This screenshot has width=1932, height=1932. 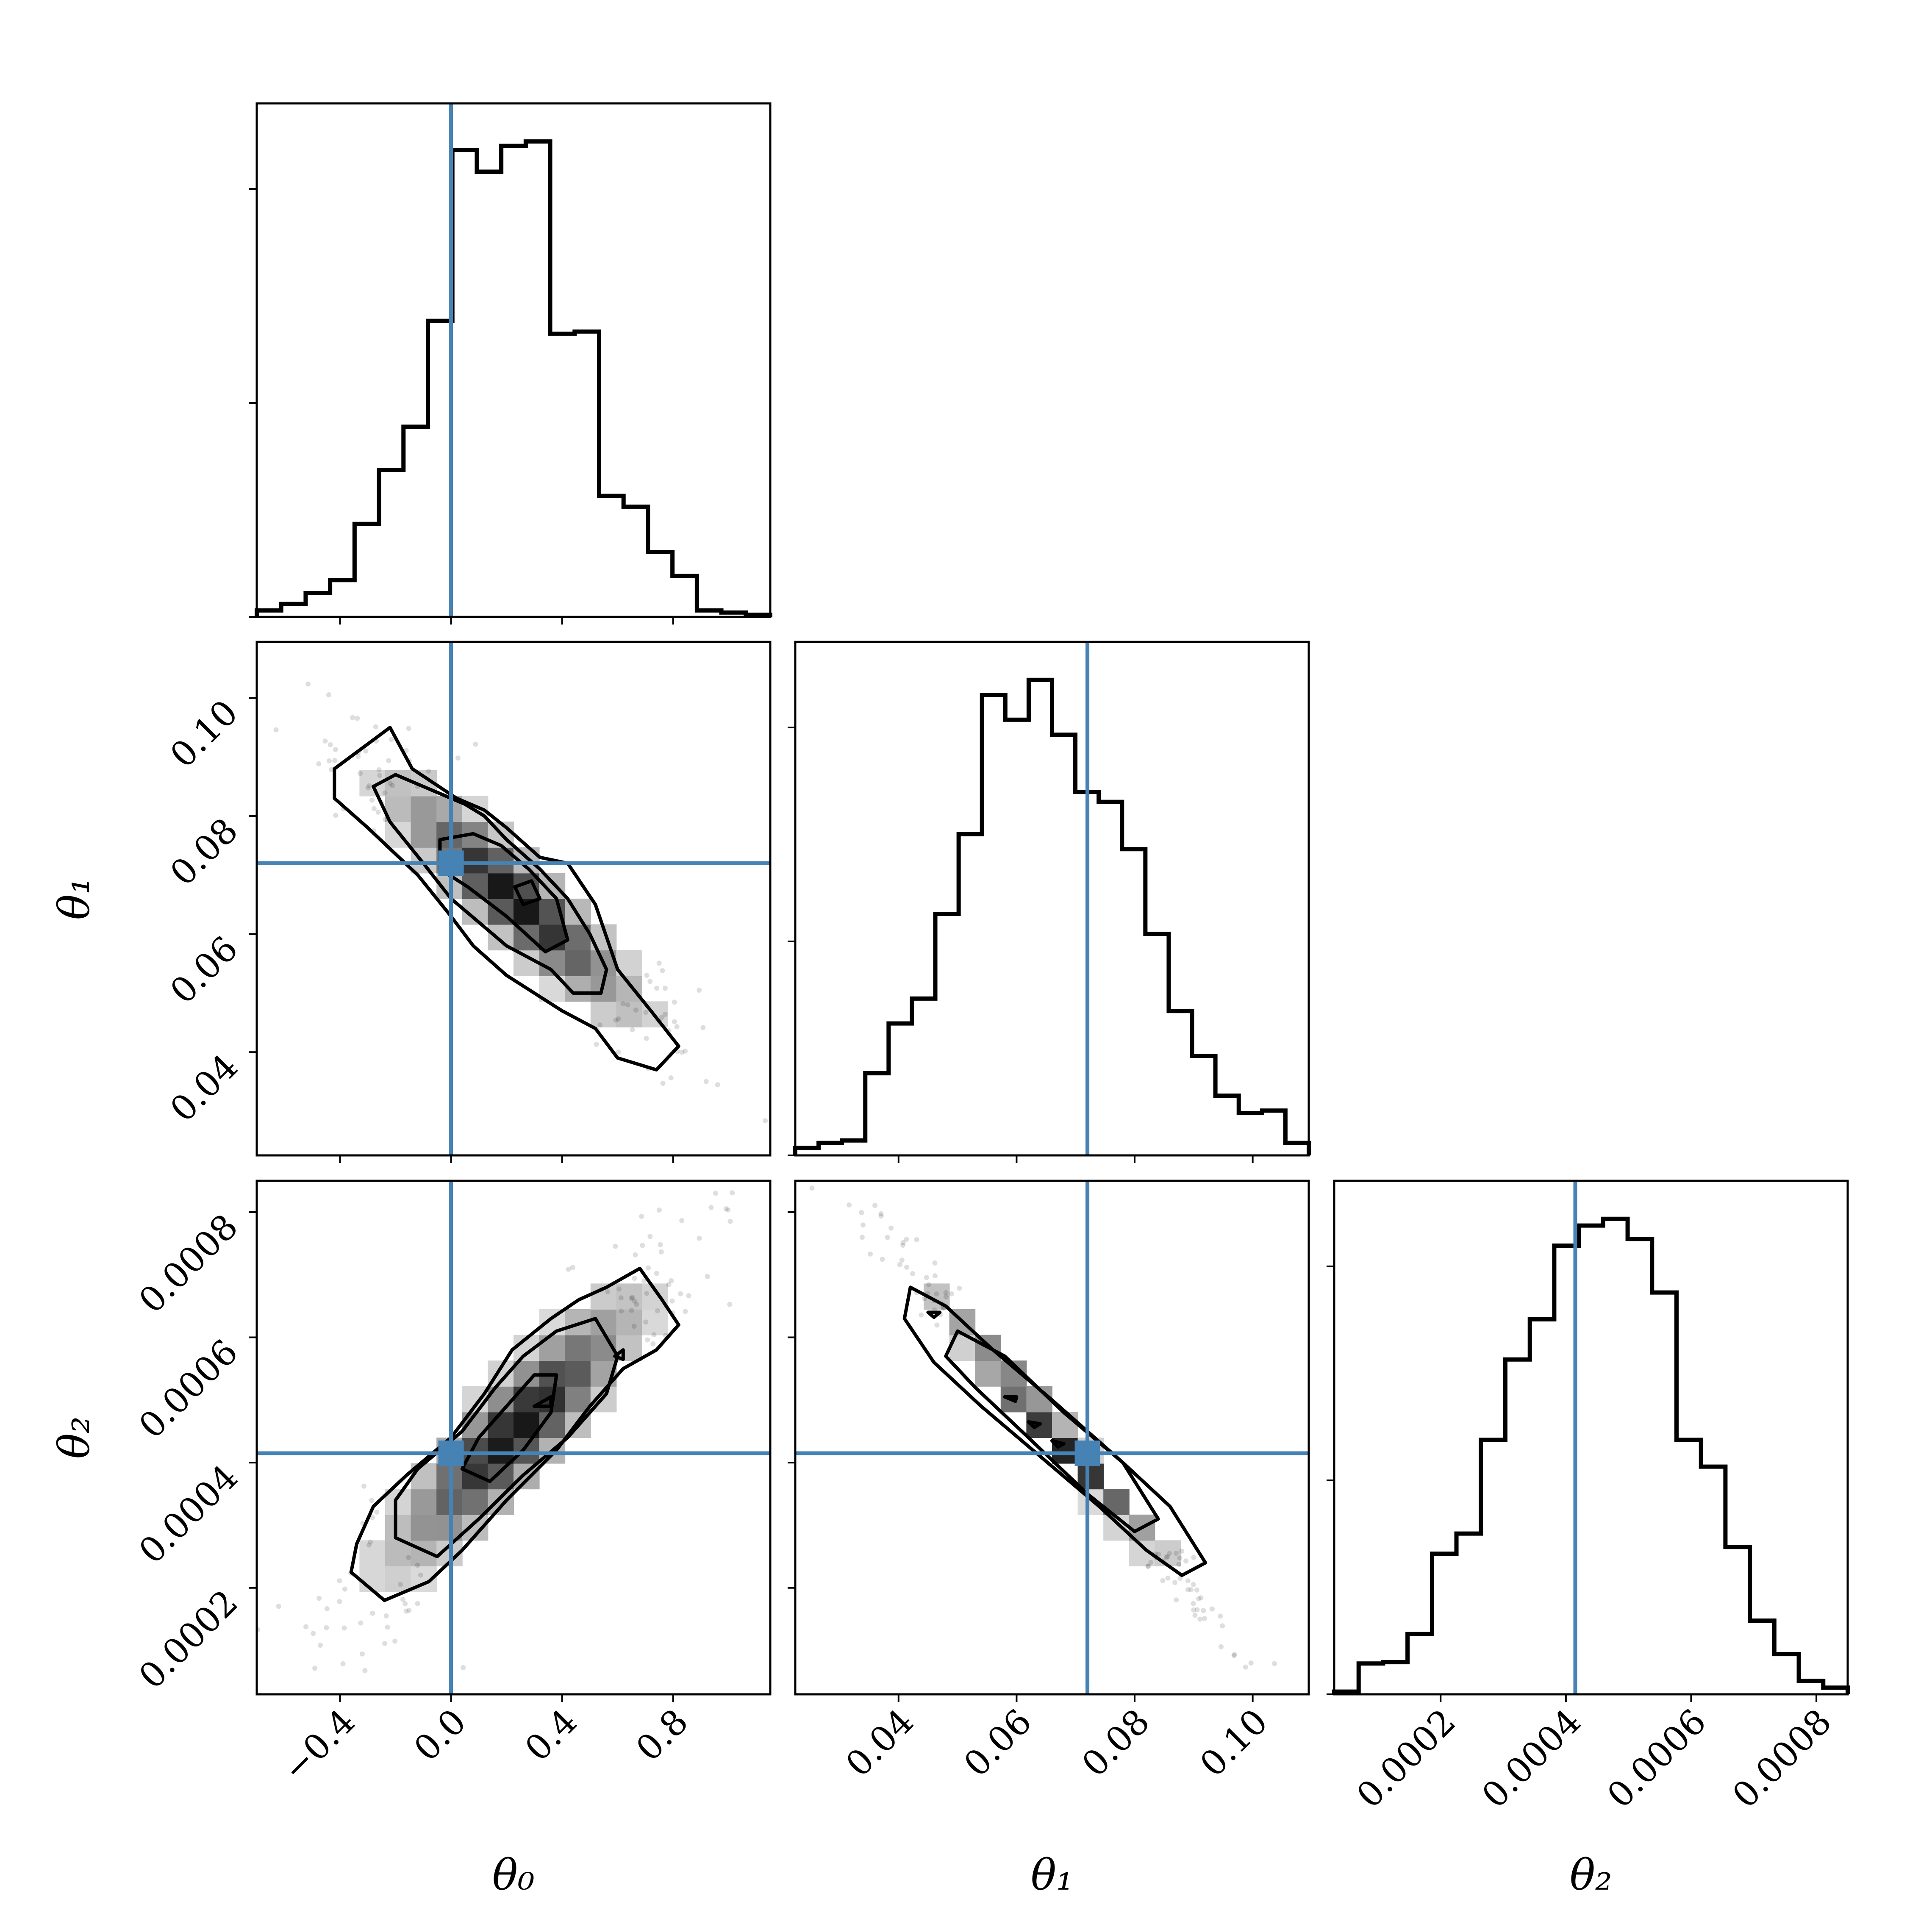 What do you see at coordinates (513, 1875) in the screenshot?
I see `x-axis-label-theta0: θ₀` at bounding box center [513, 1875].